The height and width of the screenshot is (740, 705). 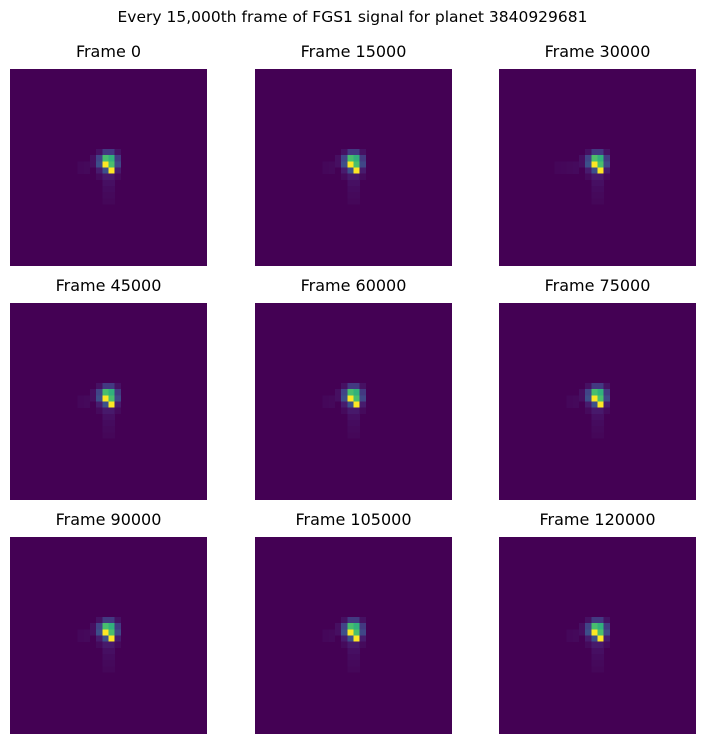 I want to click on panel-frame-105000: Frame 105000, so click(x=353, y=622).